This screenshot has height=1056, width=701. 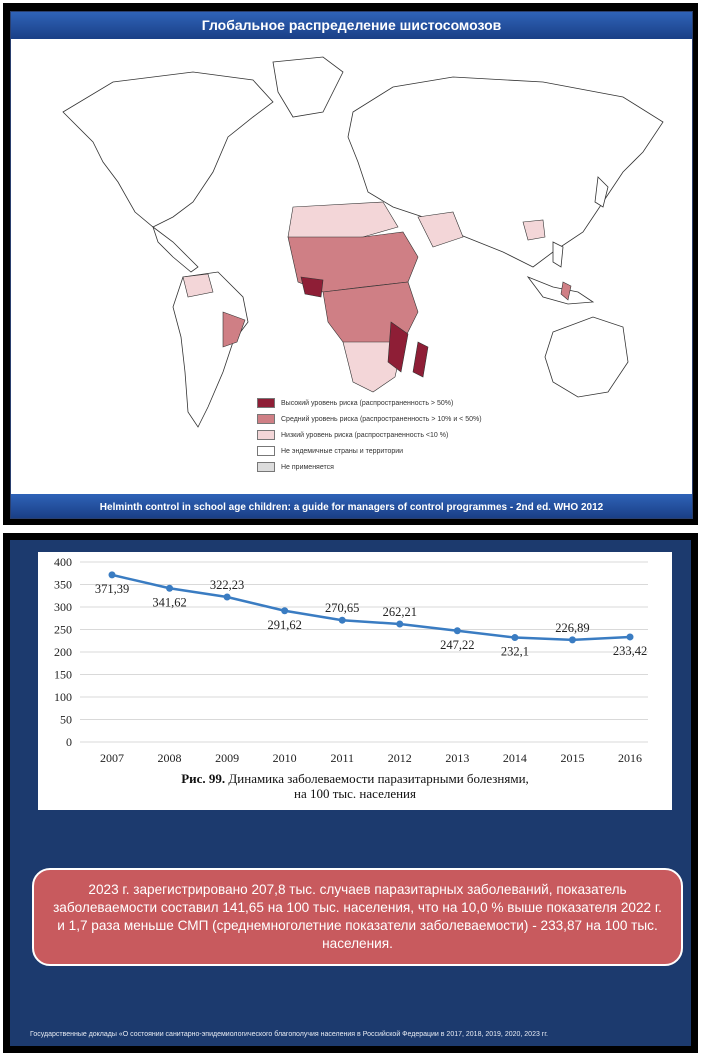 I want to click on data-label: 226,89, so click(x=572, y=628).